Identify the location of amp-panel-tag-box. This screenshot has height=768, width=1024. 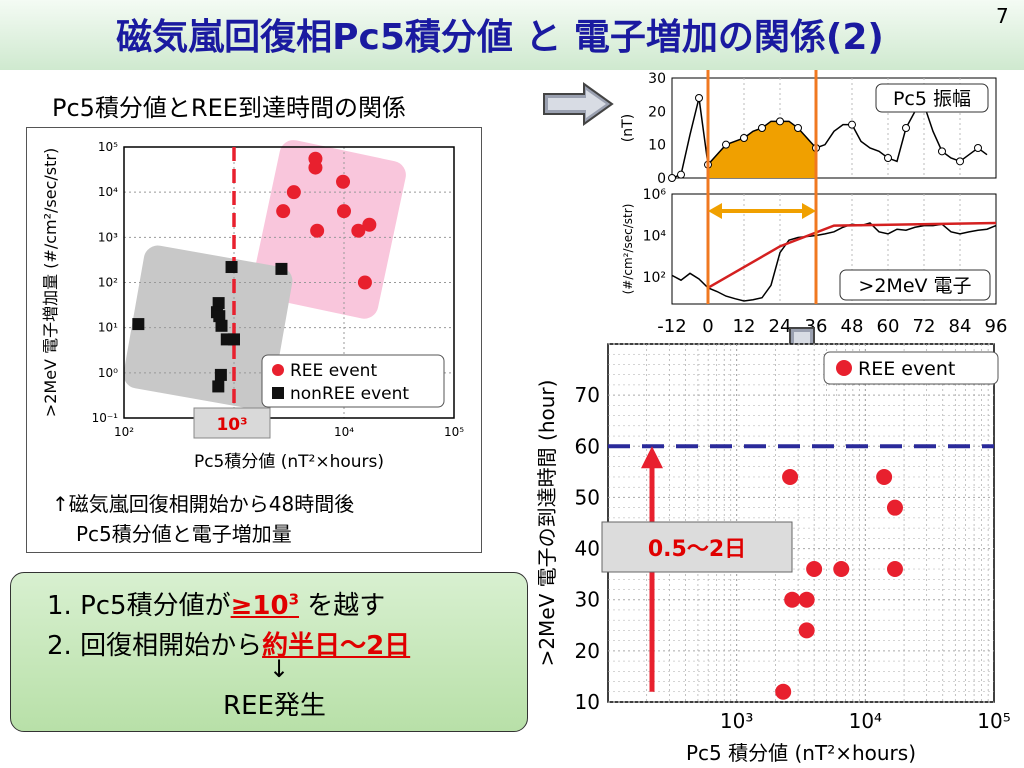
(932, 98).